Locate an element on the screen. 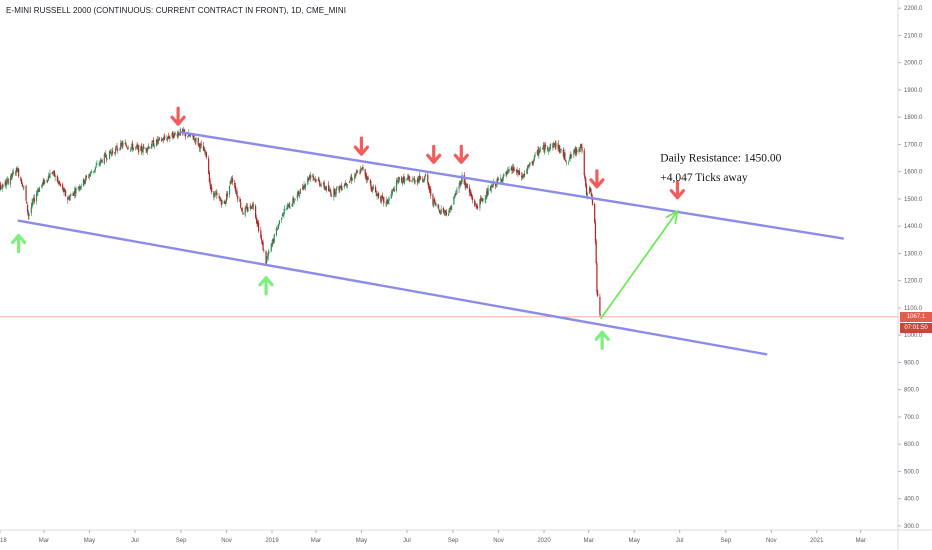 Image resolution: width=932 pixels, height=550 pixels. x-tick-label: Mar is located at coordinates (589, 541).